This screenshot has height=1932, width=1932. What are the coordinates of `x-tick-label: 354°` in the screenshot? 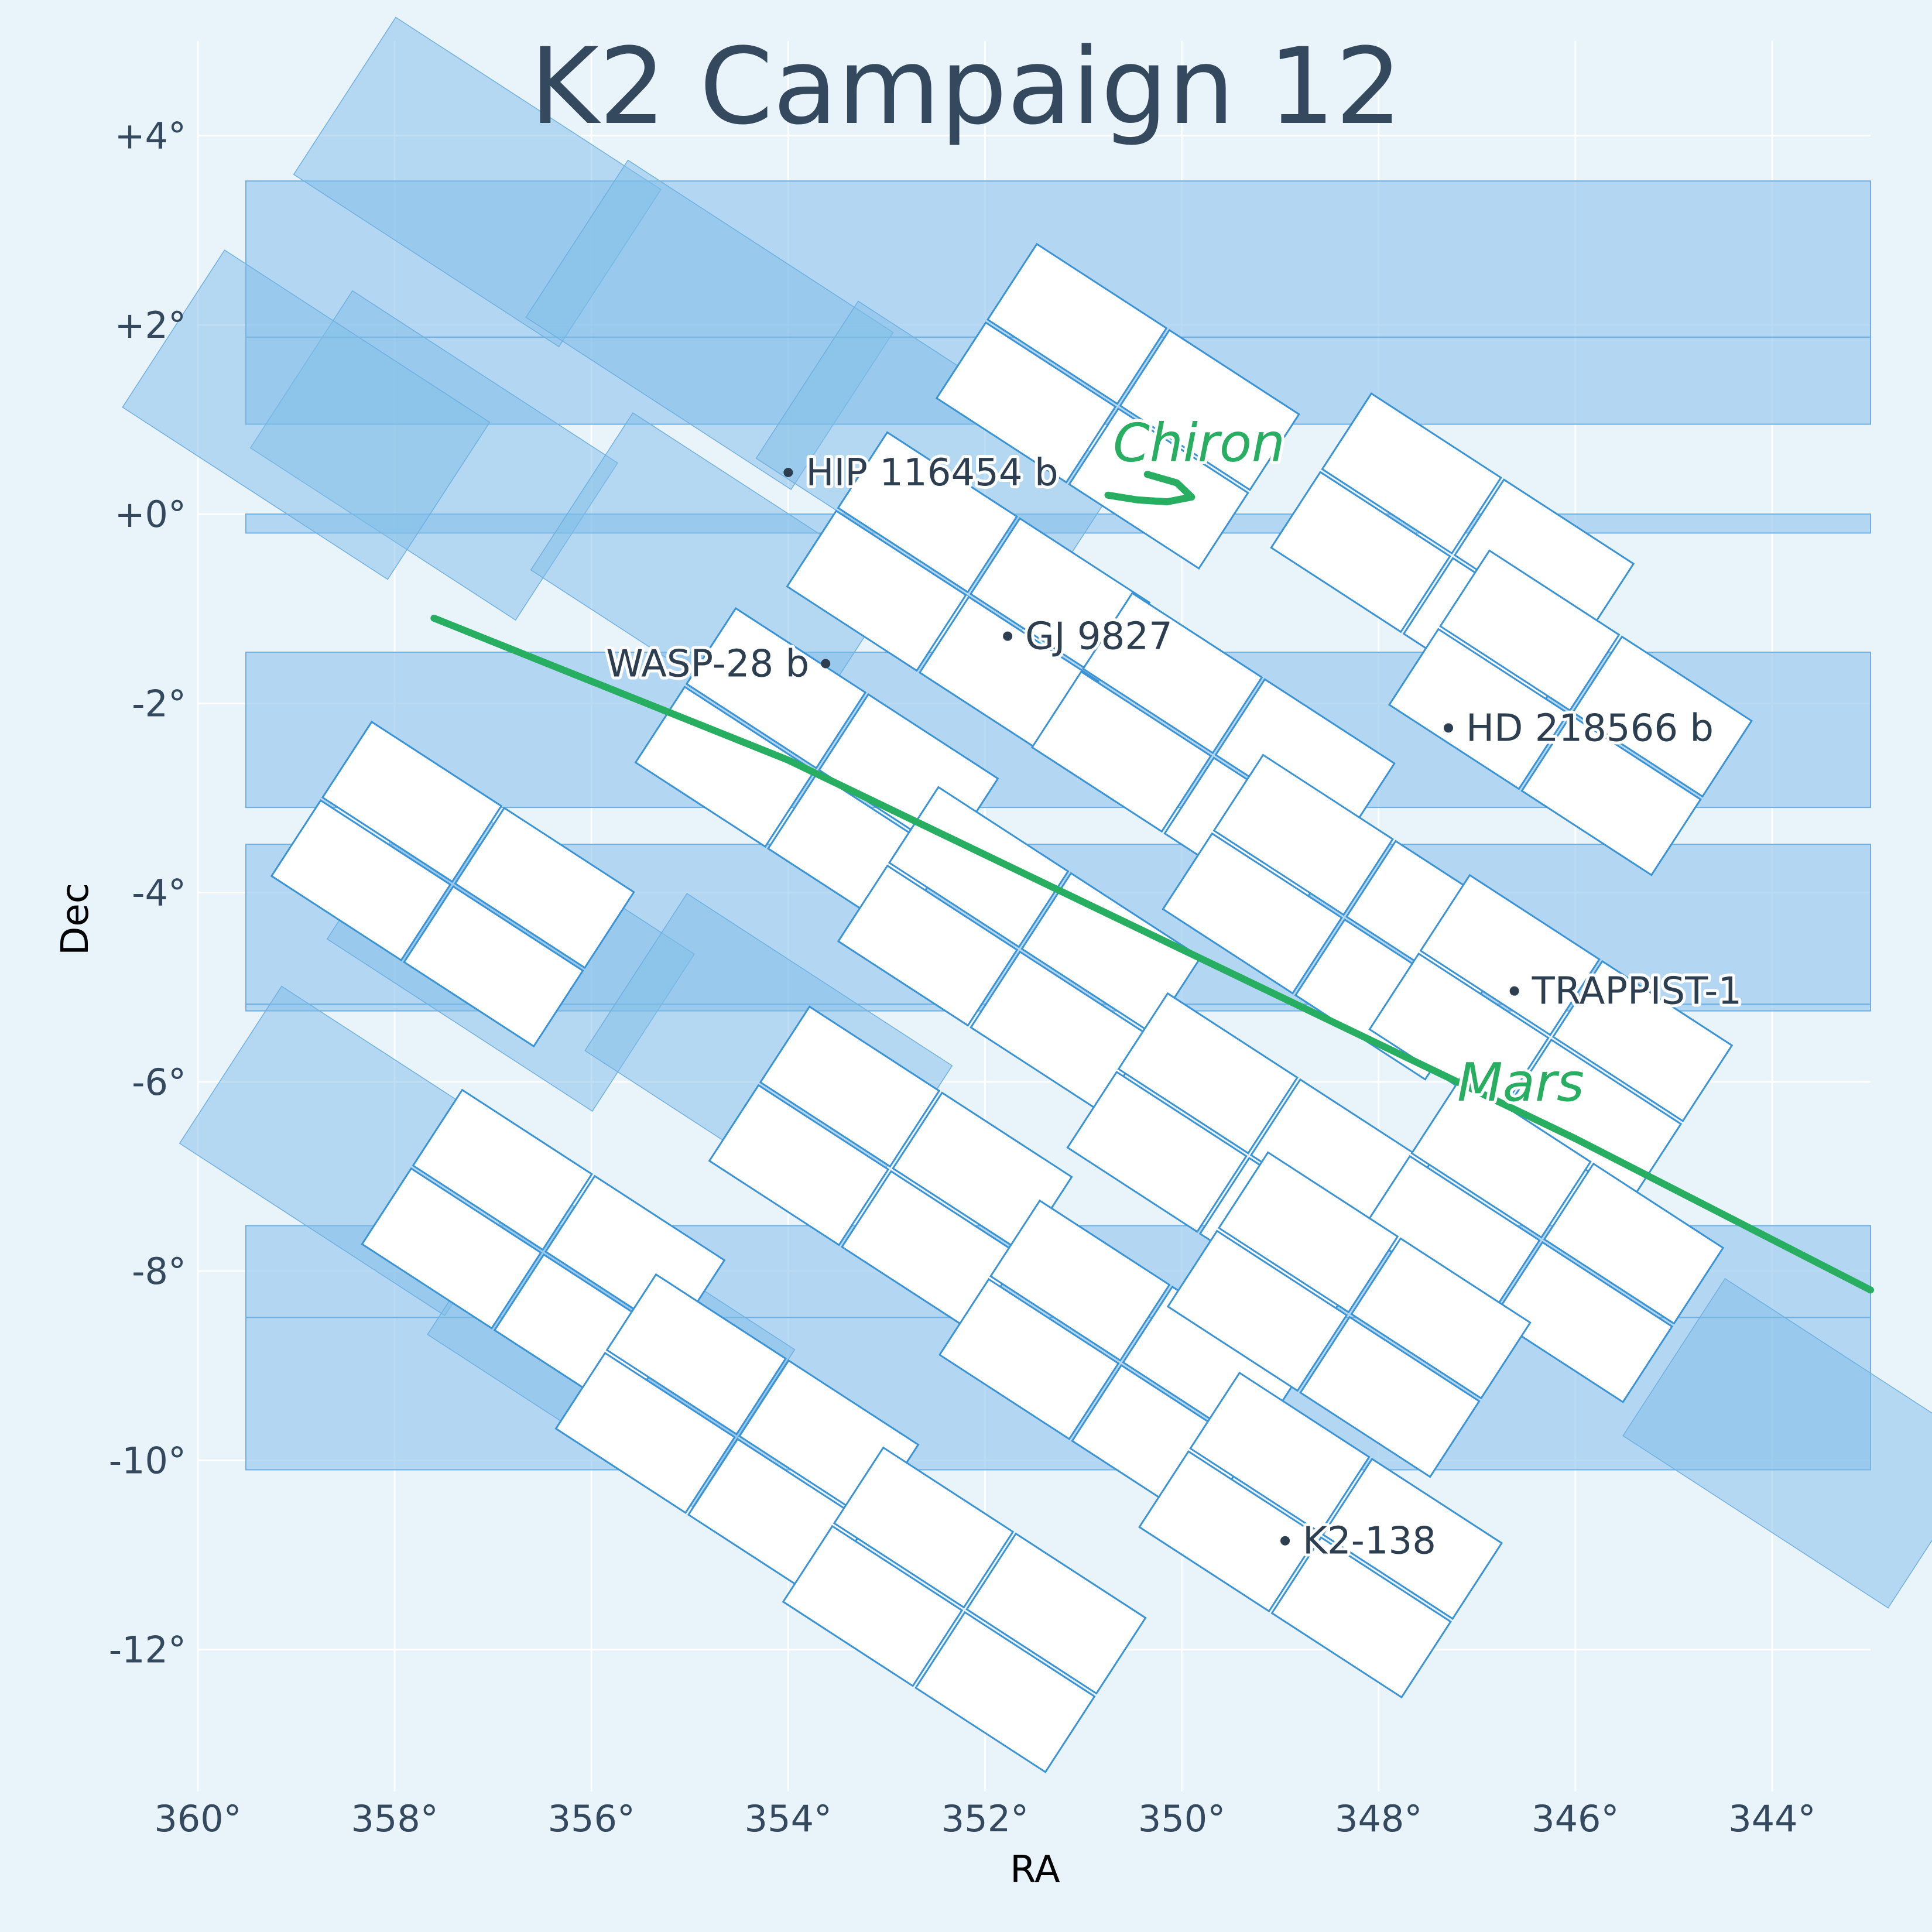 It's located at (788, 1818).